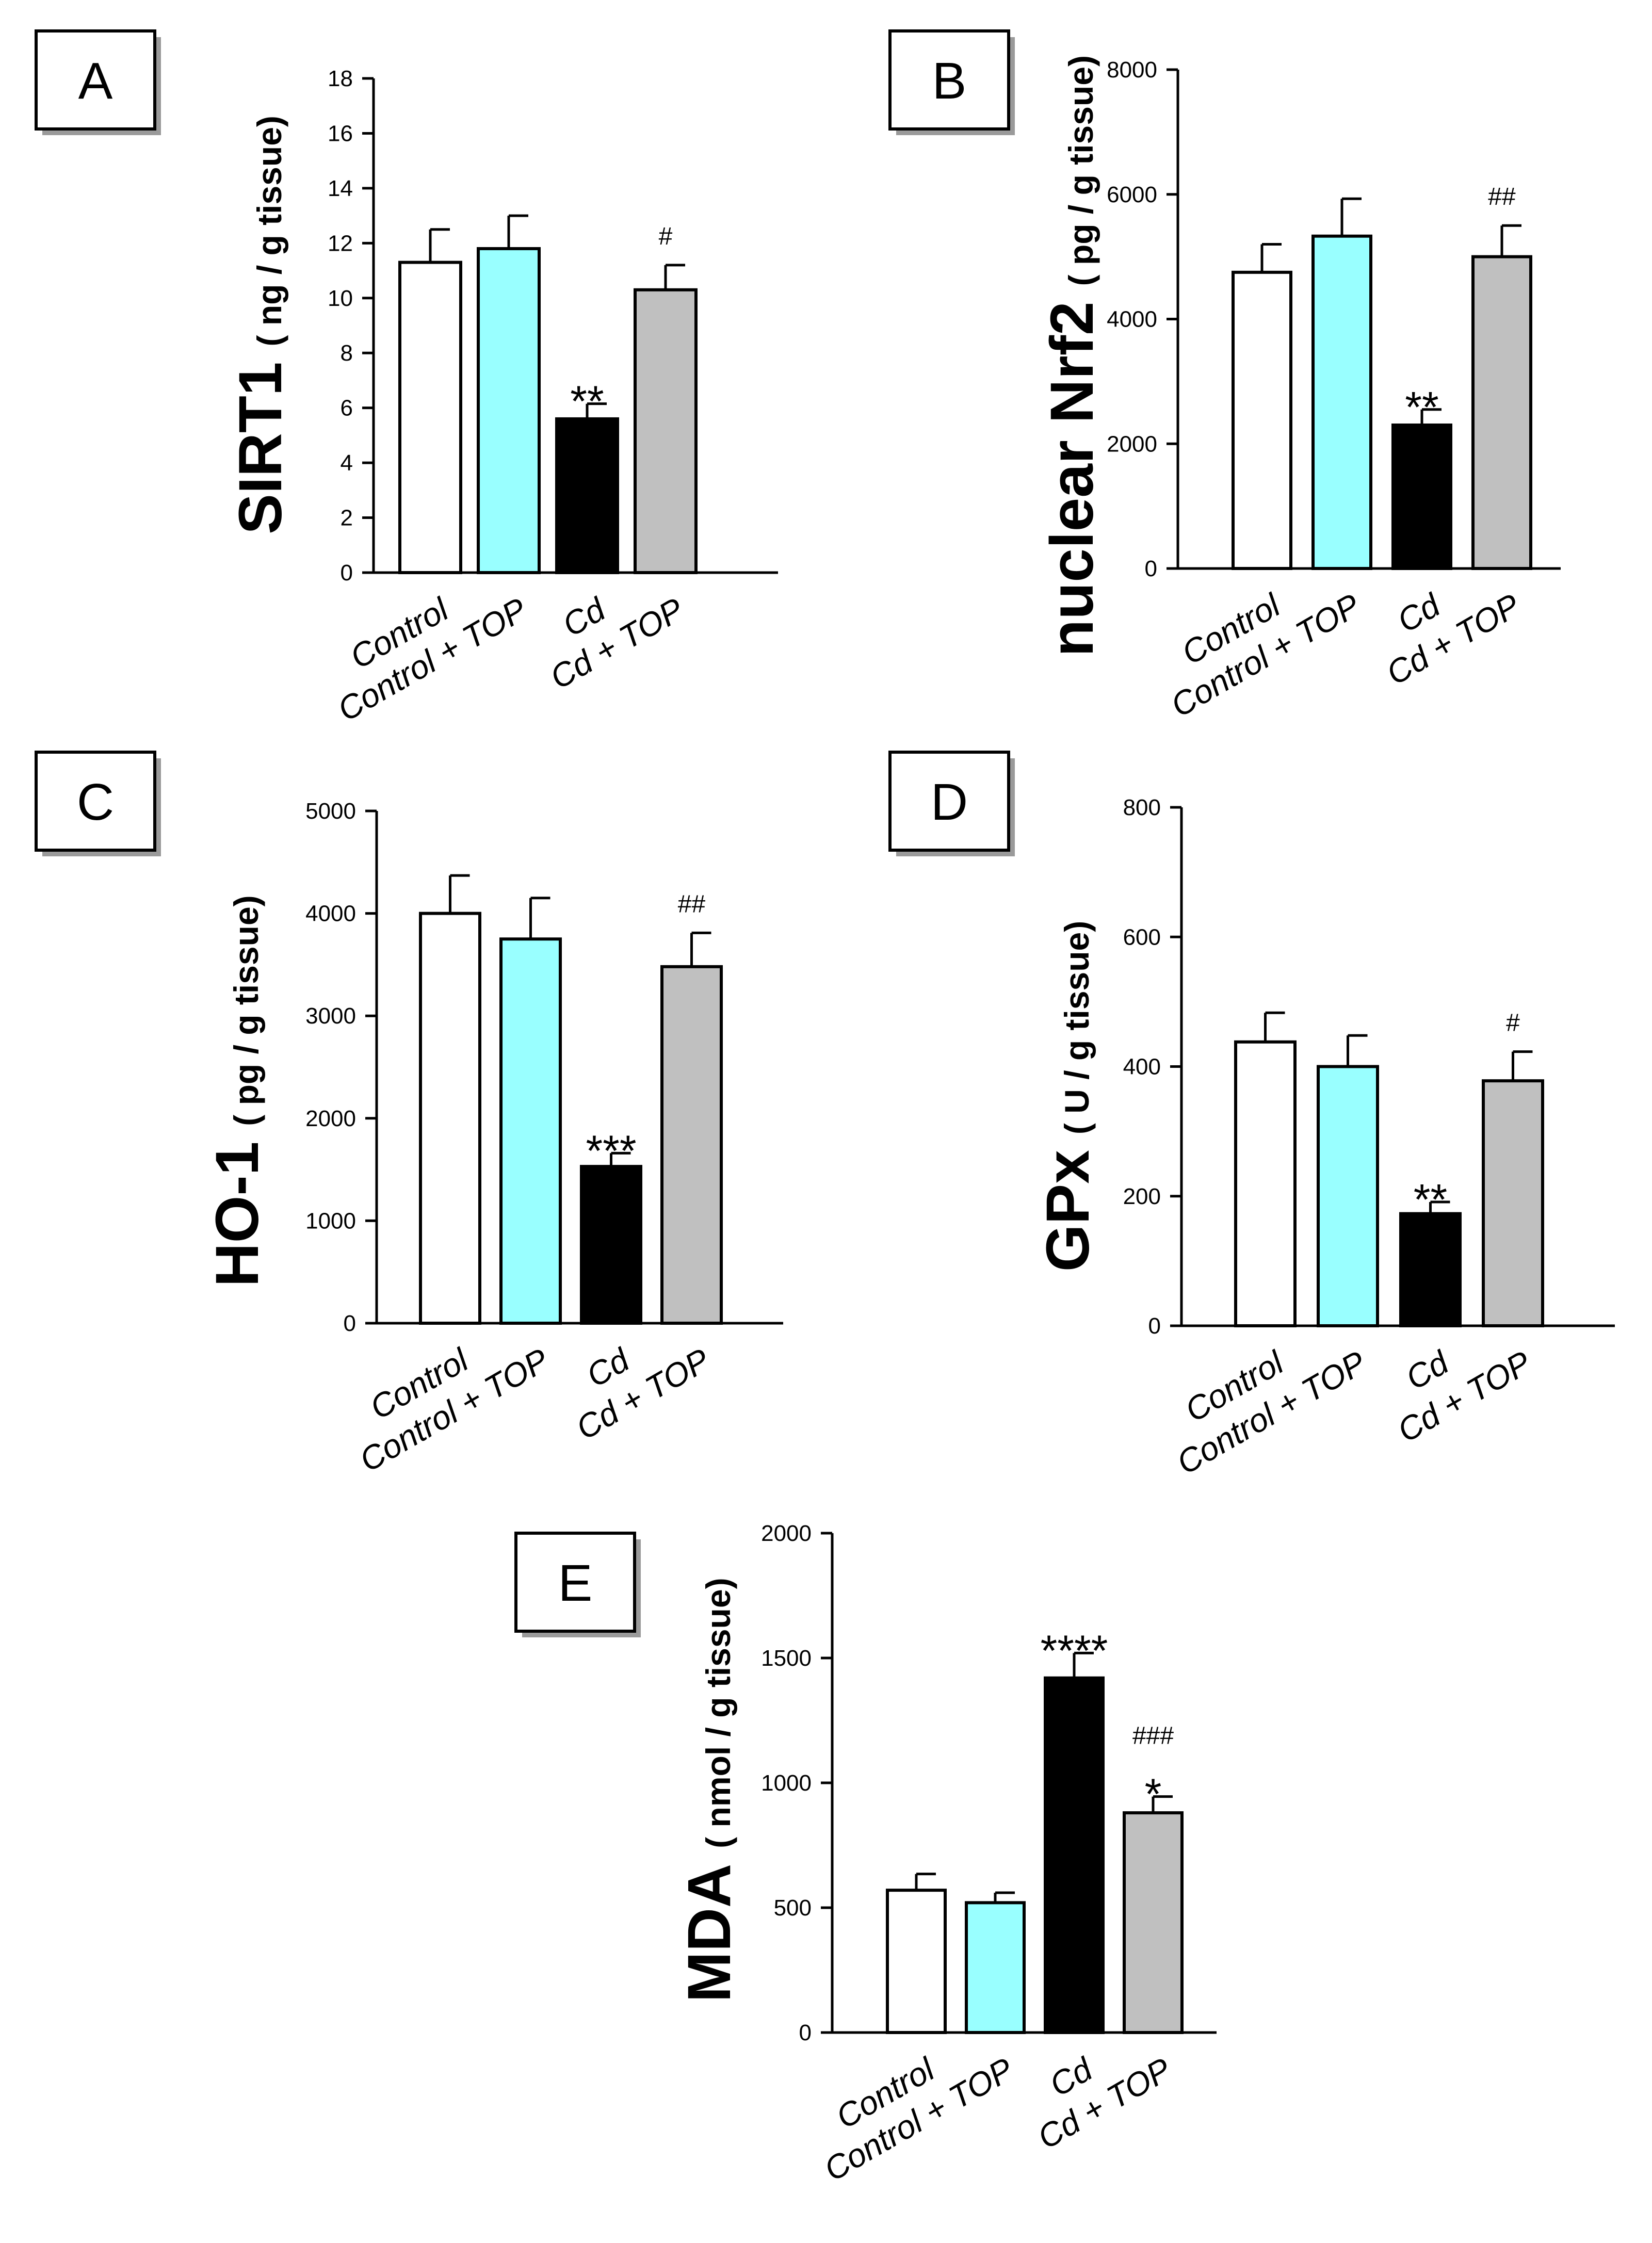 The width and height of the screenshot is (1652, 2243). I want to click on y-axis-title-main: SIRT1, so click(260, 448).